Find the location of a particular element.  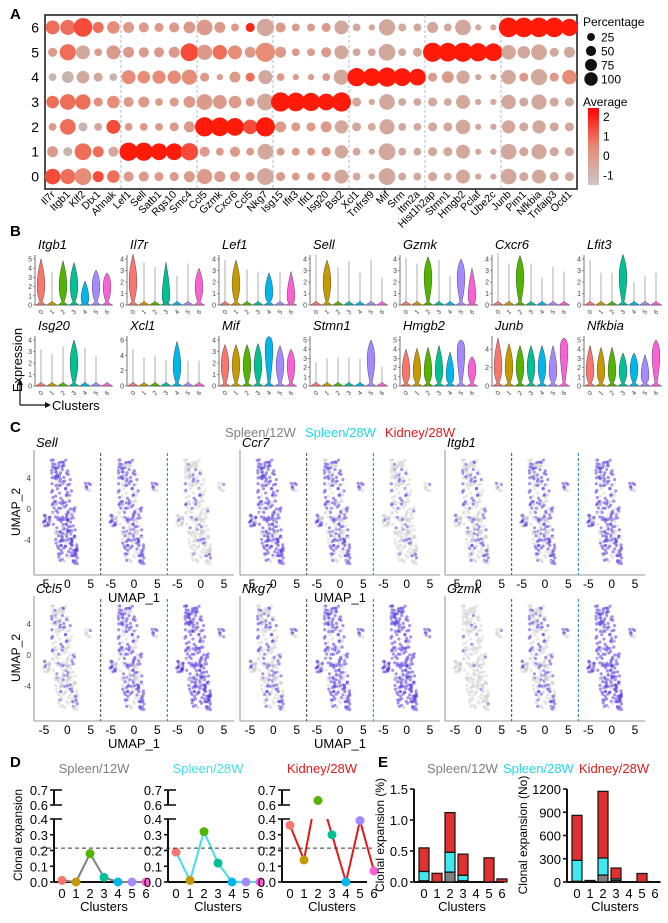

legend-size-label: 50 is located at coordinates (608, 52).